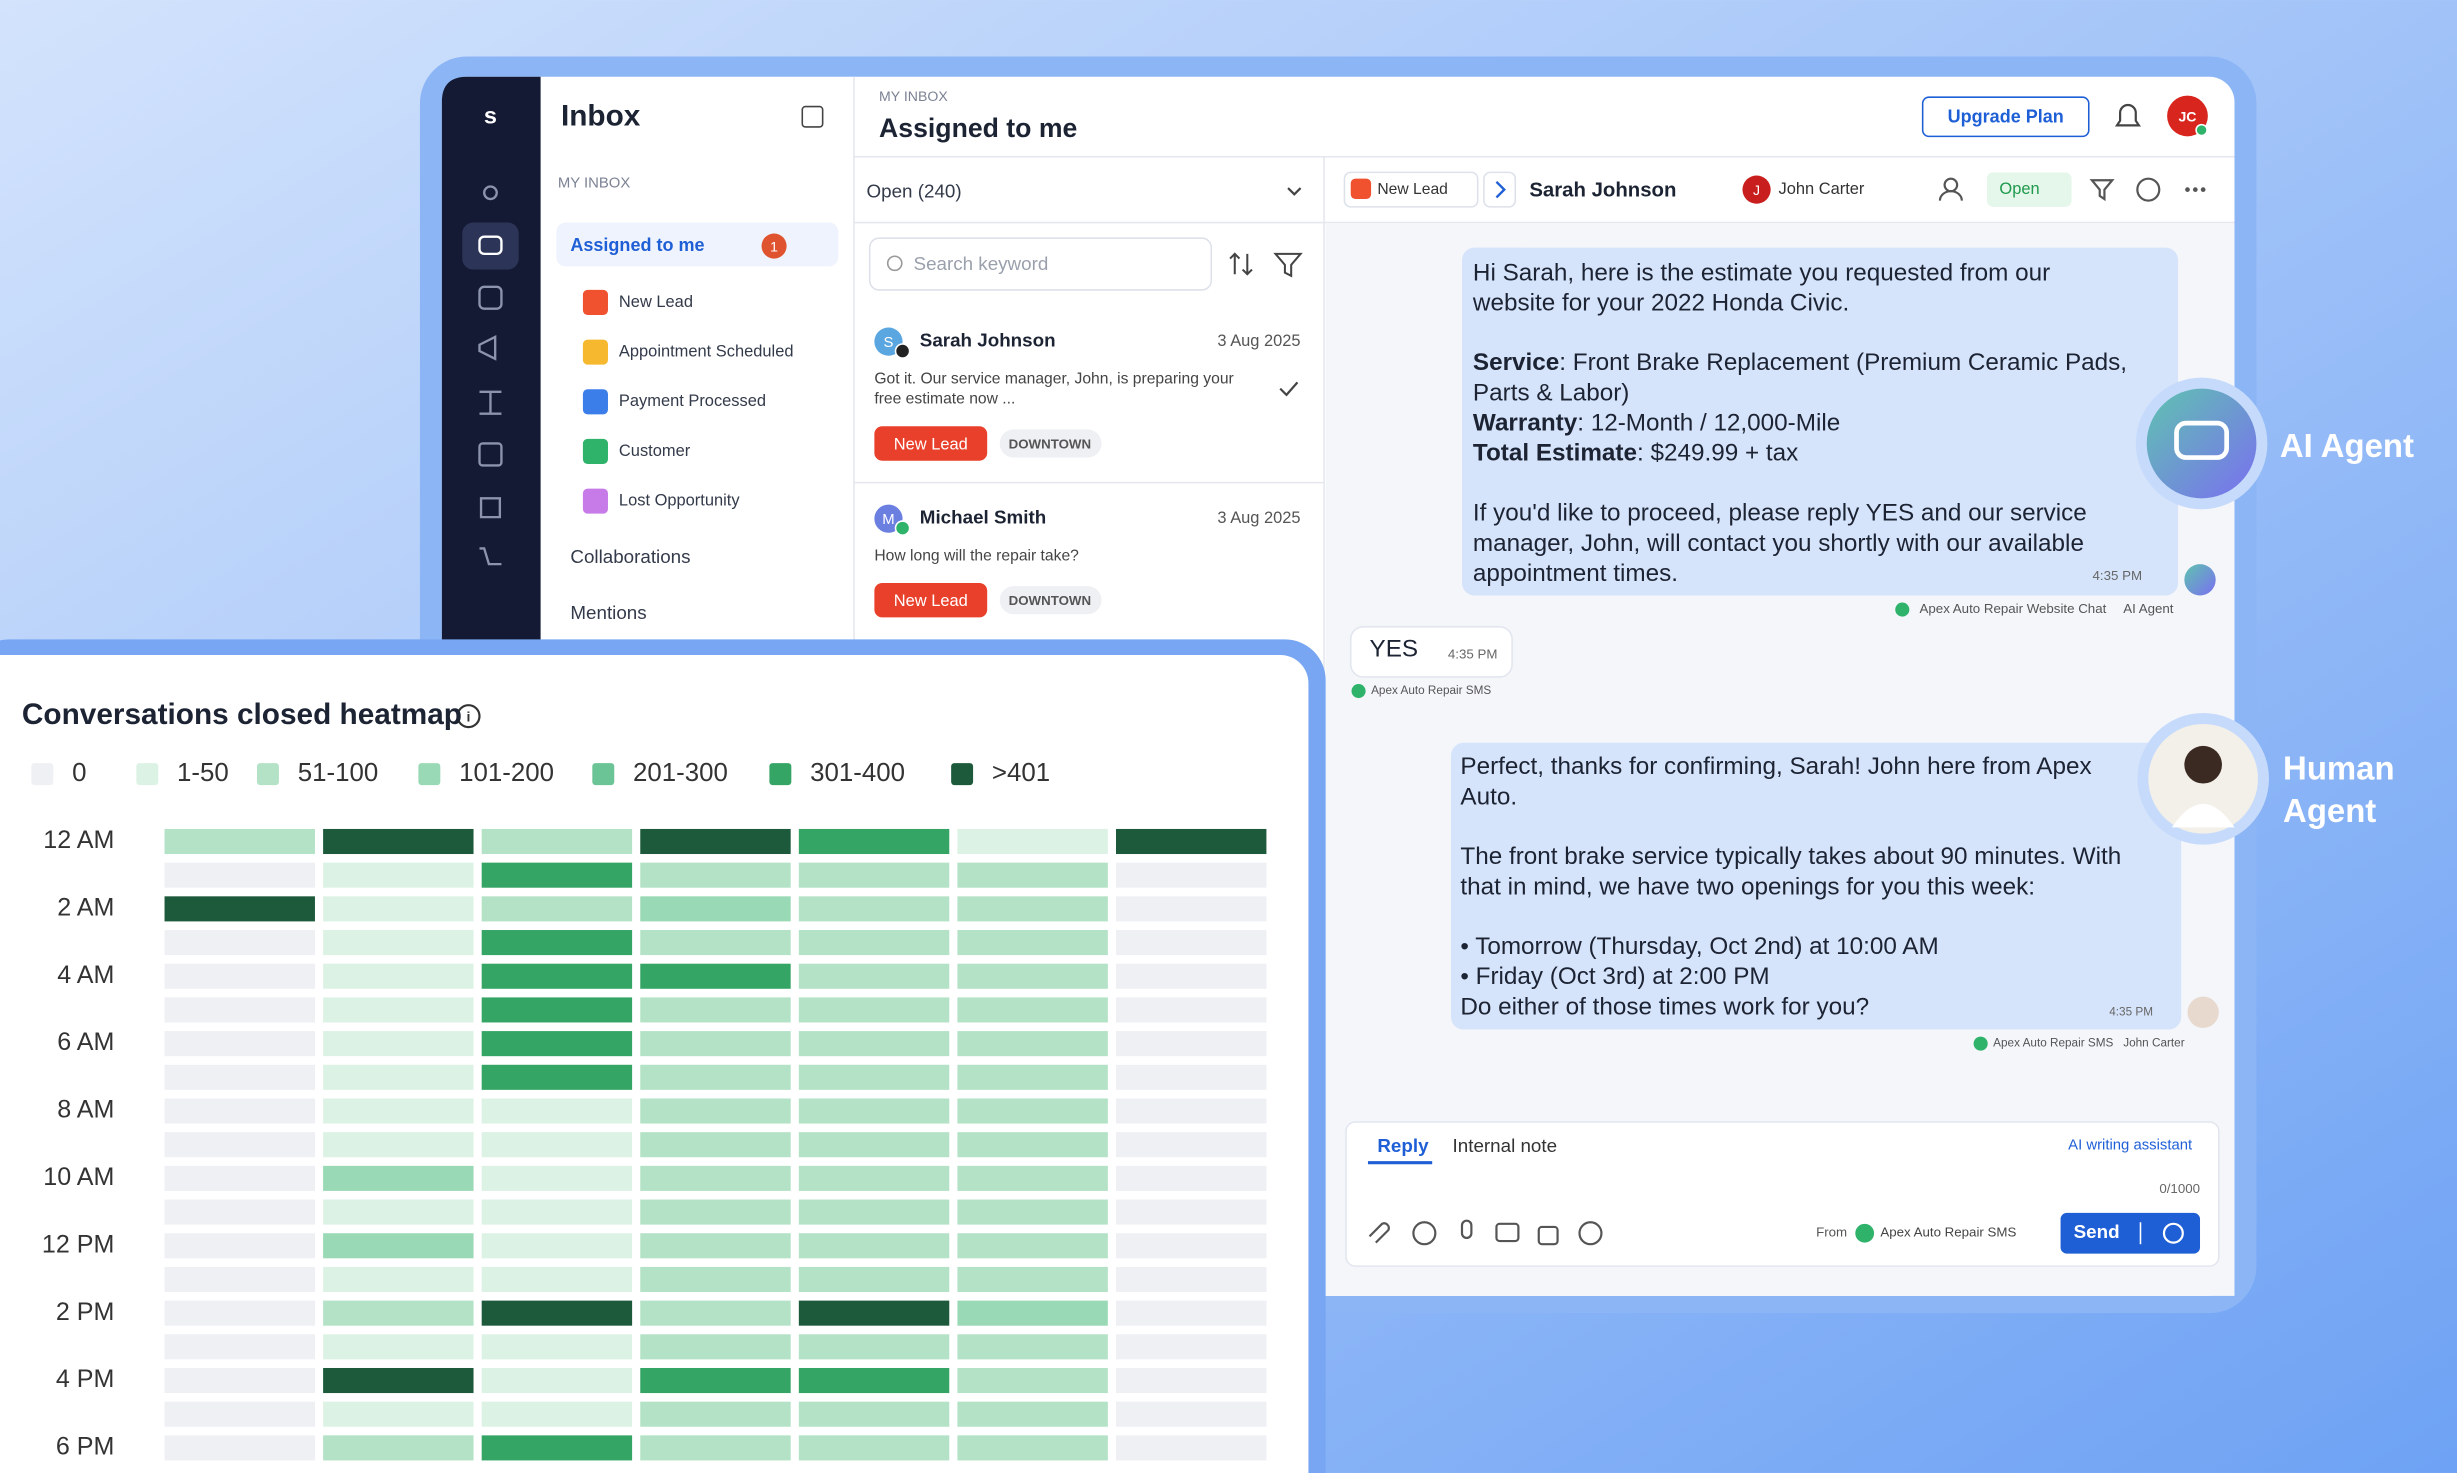 The image size is (2457, 1473). What do you see at coordinates (1948, 1232) in the screenshot?
I see `from-channel: Apex Auto Repair SMS` at bounding box center [1948, 1232].